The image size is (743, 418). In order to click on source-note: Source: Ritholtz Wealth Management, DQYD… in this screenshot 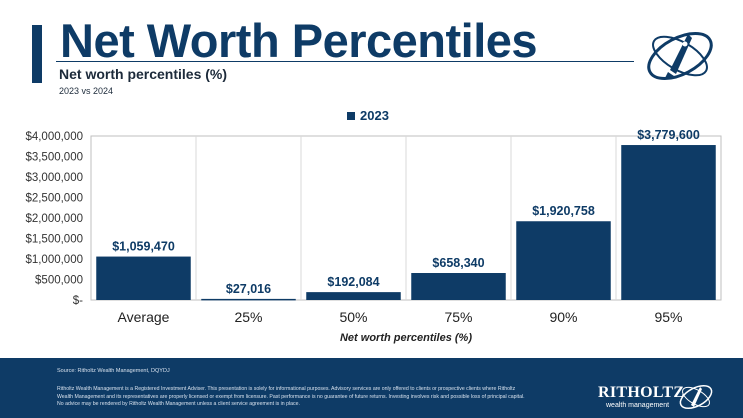, I will do `click(113, 371)`.